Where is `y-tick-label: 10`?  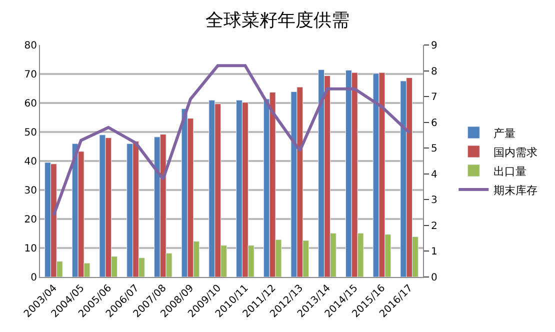 y-tick-label: 10 is located at coordinates (30, 249).